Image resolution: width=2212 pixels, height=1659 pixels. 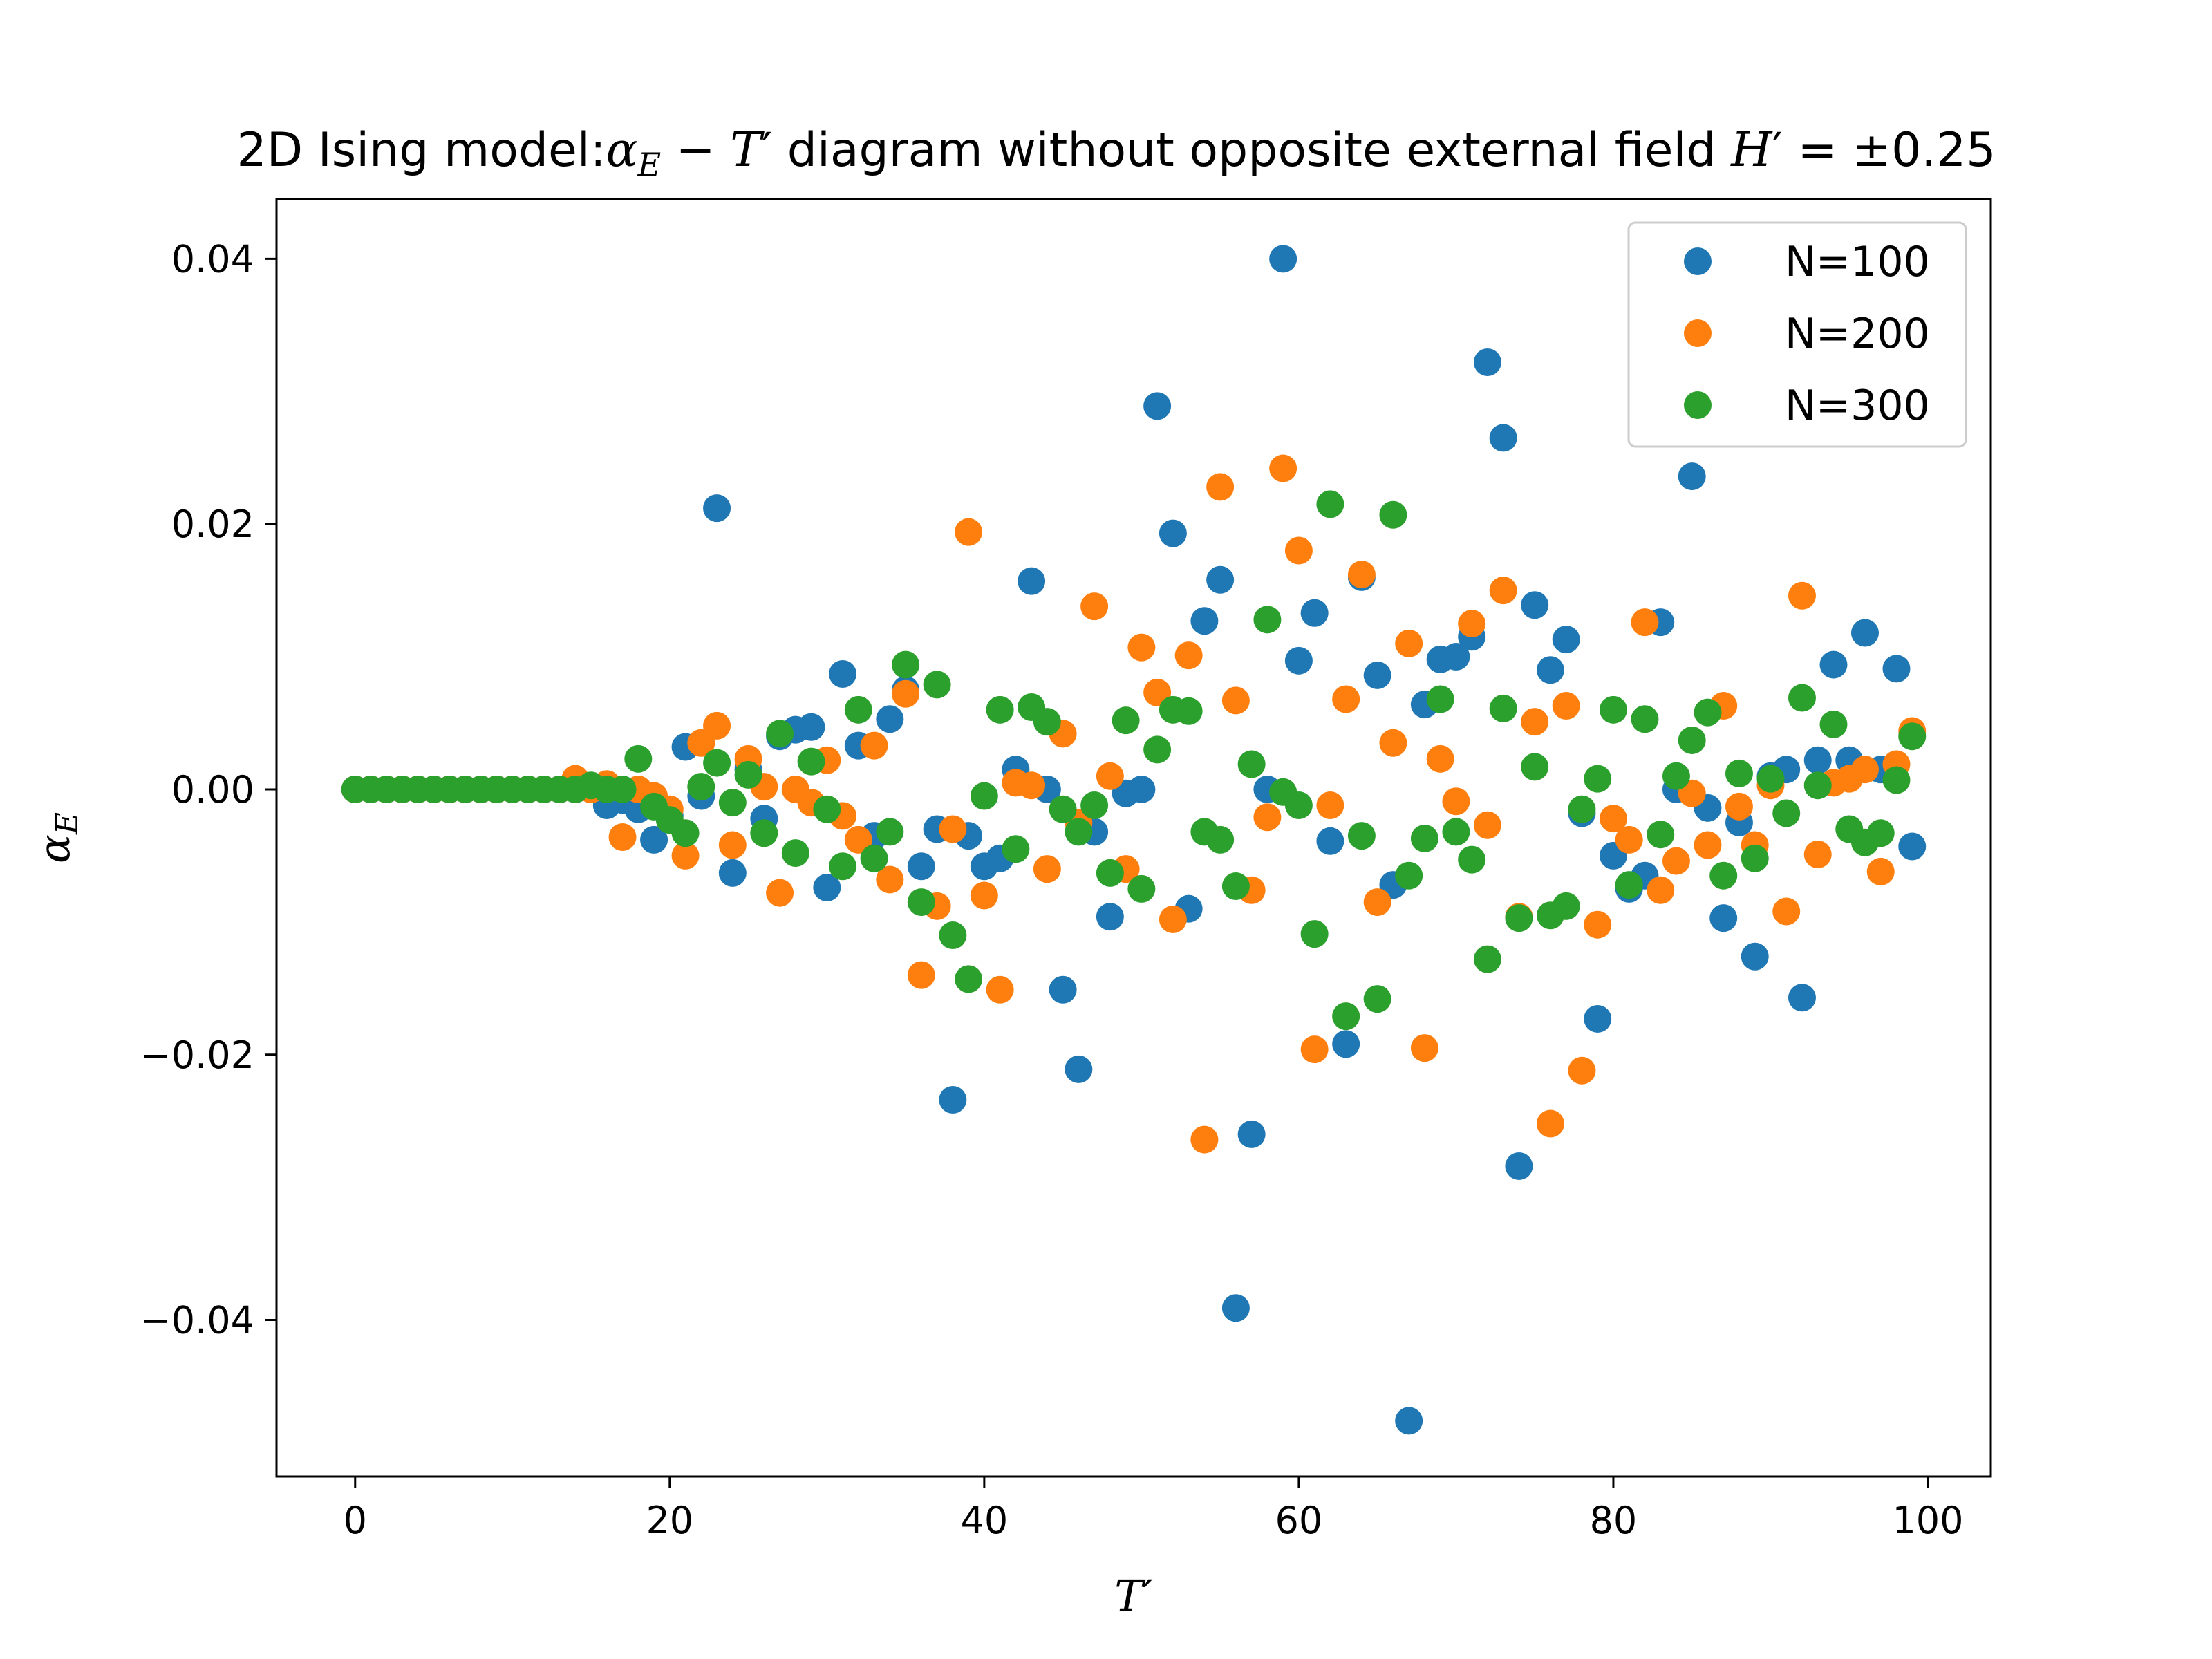 I want to click on x-tick-label: 80, so click(x=1614, y=1521).